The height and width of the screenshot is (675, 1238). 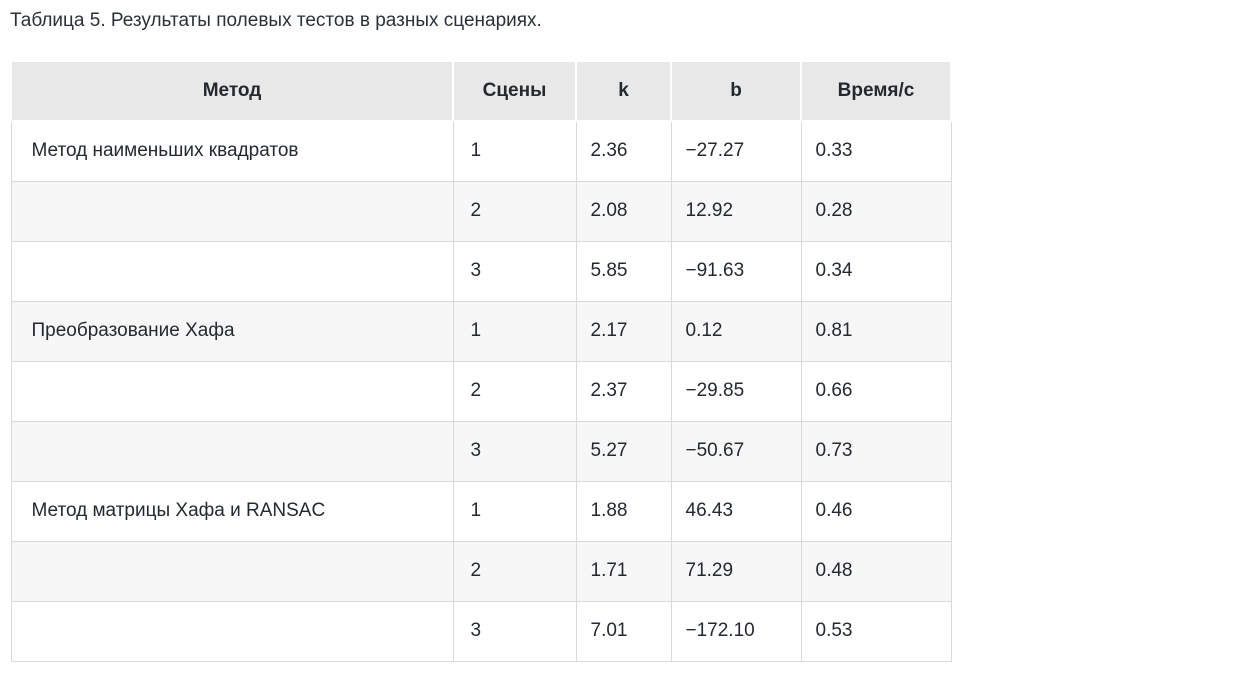 I want to click on table-row: 3 5.85 −91.63 0.34, so click(x=481, y=271).